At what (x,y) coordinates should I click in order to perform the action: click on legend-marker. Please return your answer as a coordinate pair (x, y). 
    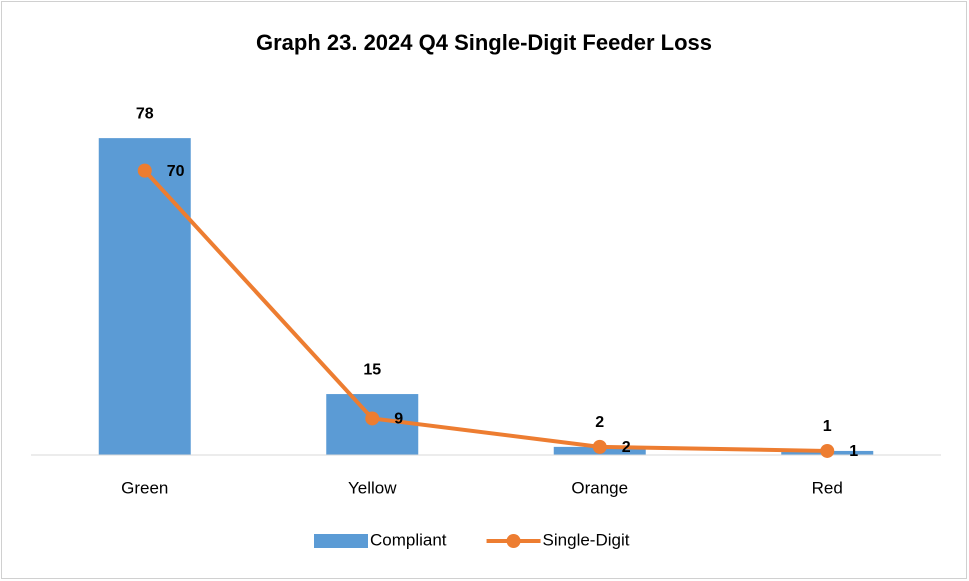
    Looking at the image, I should click on (513, 541).